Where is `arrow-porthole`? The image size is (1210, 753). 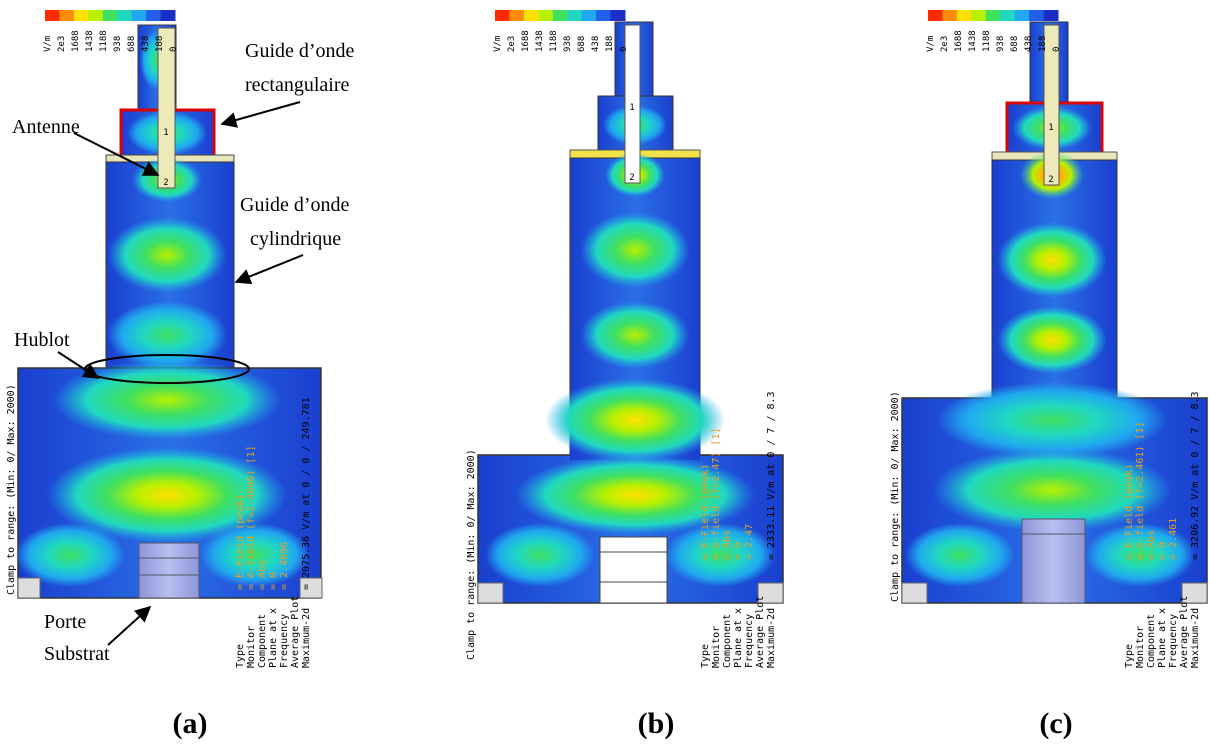
arrow-porthole is located at coordinates (78, 365).